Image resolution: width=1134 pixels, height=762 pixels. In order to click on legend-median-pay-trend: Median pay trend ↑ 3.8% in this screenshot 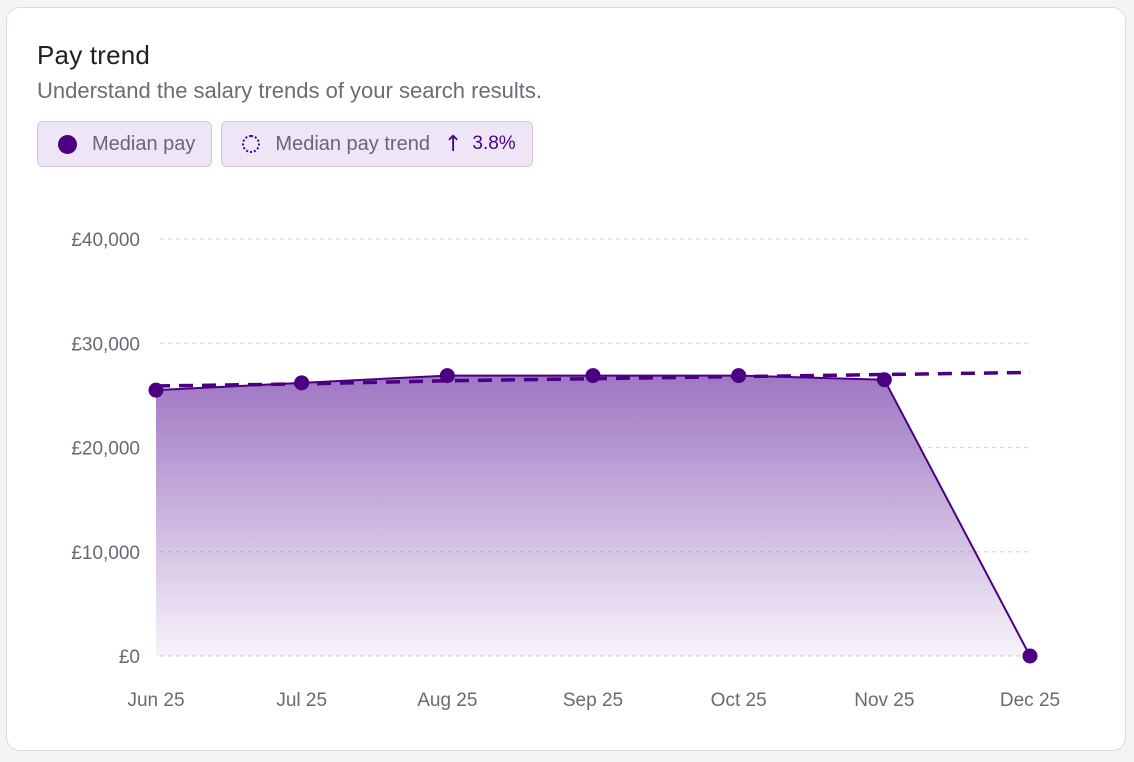, I will do `click(377, 144)`.